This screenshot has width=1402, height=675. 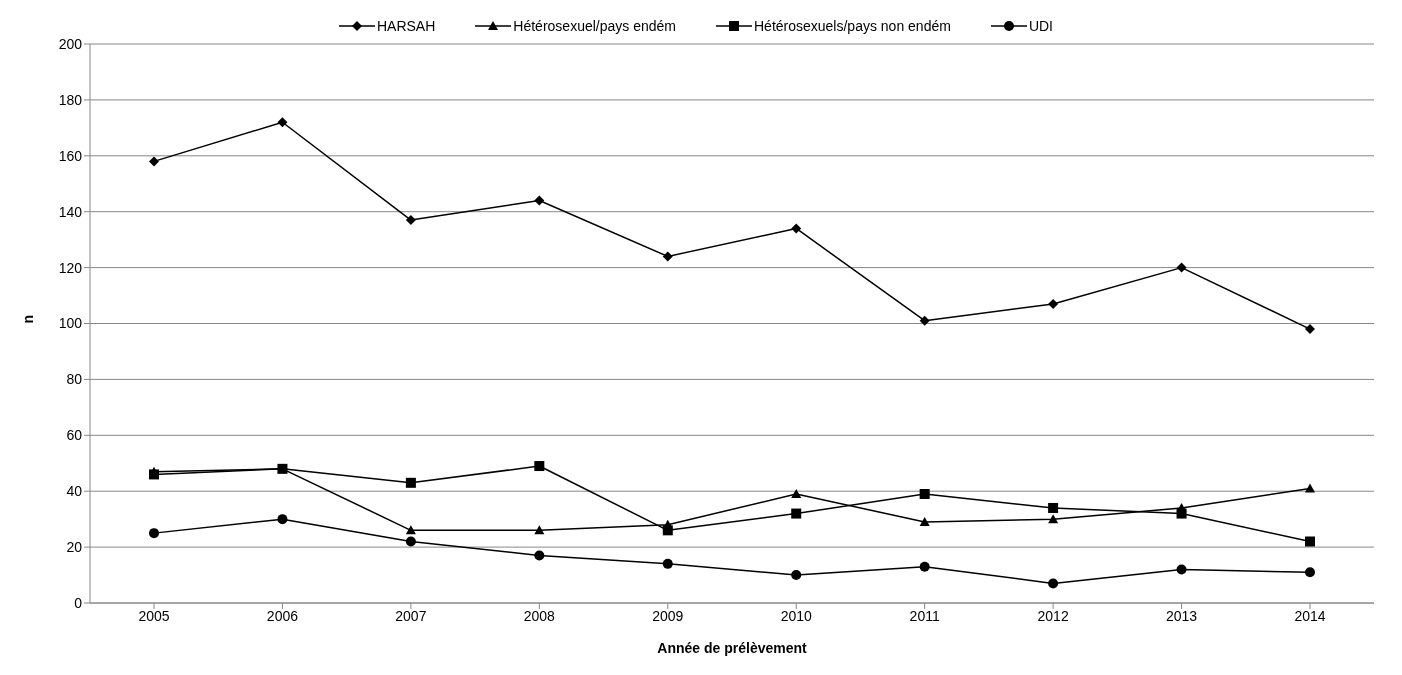 I want to click on y-tick-label: 200, so click(x=70, y=43).